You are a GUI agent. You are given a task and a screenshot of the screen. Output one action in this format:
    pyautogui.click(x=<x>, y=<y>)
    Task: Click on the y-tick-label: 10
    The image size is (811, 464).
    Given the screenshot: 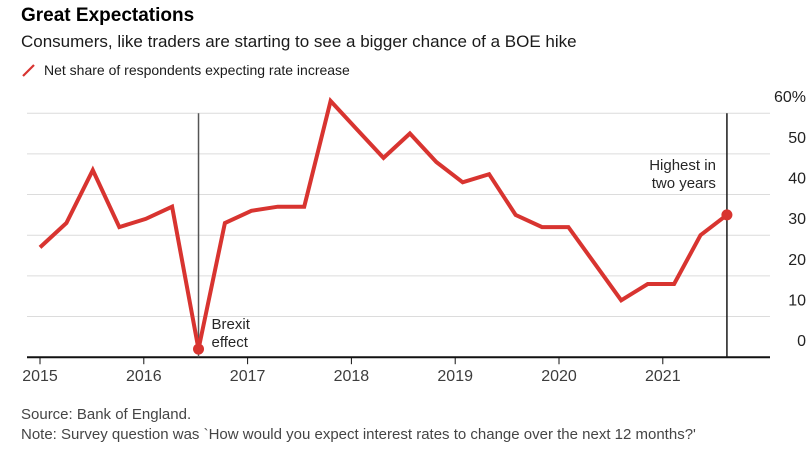 What is the action you would take?
    pyautogui.click(x=797, y=301)
    